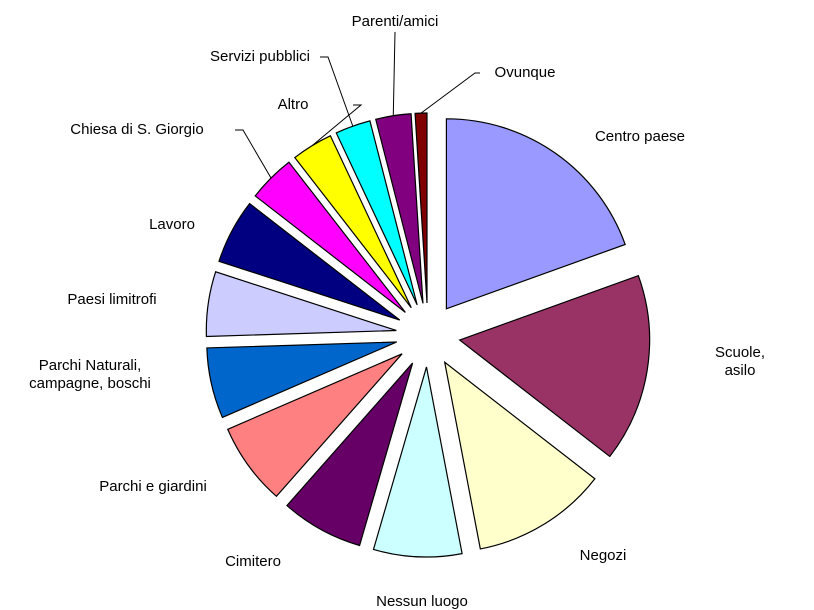  I want to click on slice-label: Scuole, asilo, so click(740, 361).